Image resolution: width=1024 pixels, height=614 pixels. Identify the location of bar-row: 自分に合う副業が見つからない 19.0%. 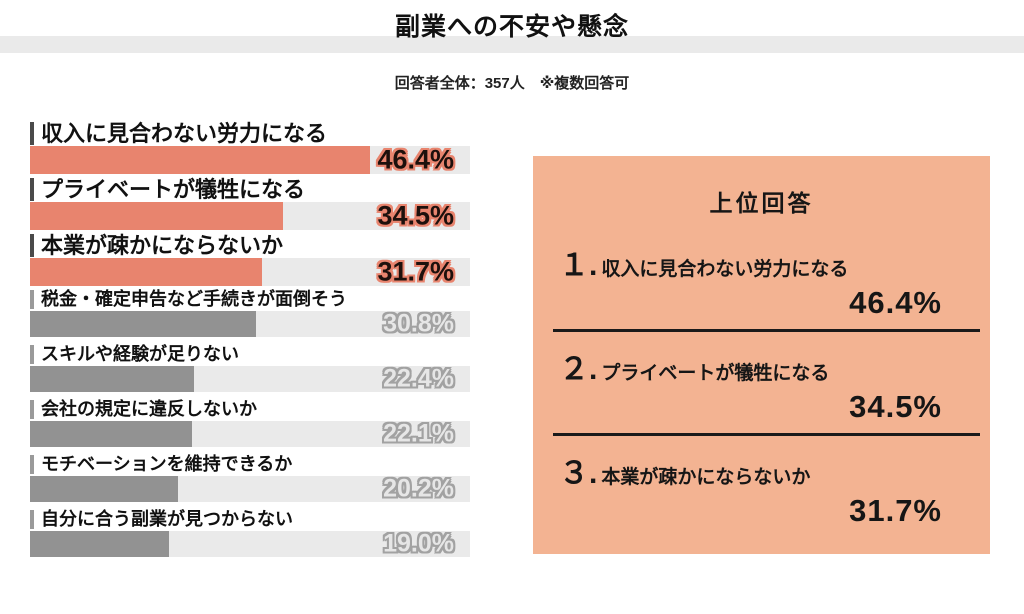
(250, 534).